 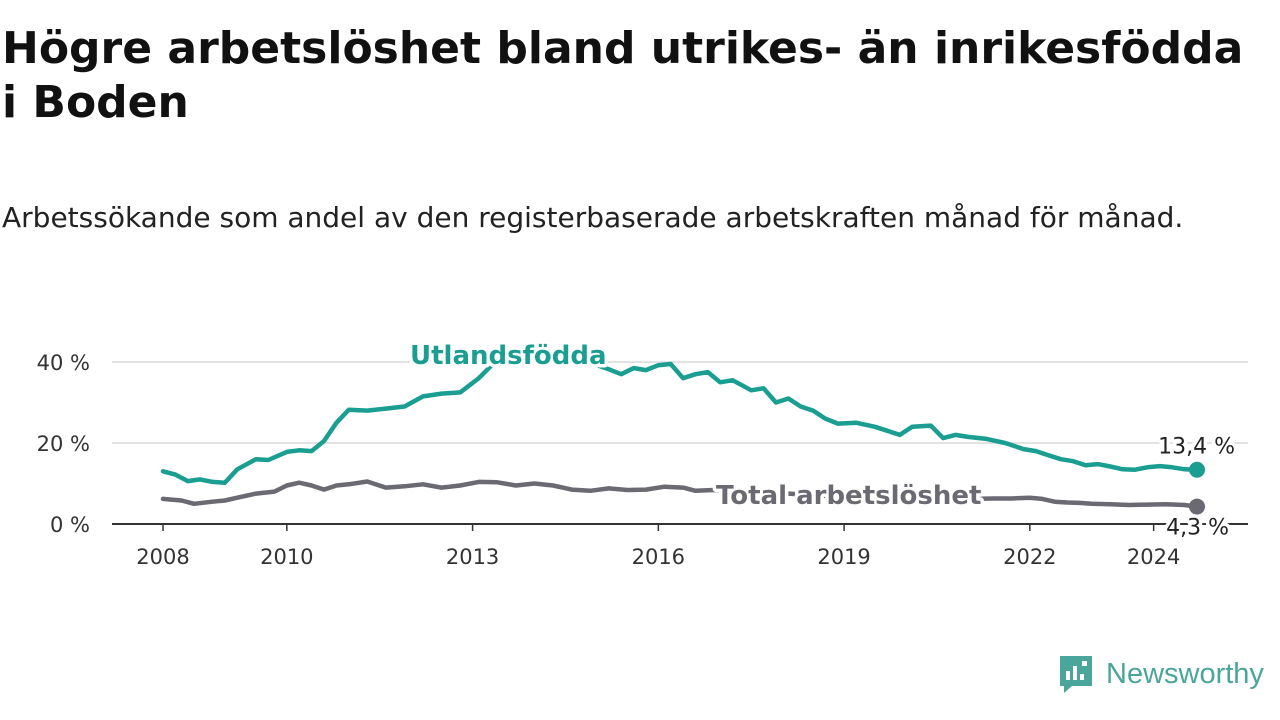 What do you see at coordinates (70, 525) in the screenshot?
I see `y-tick-label: 0 %` at bounding box center [70, 525].